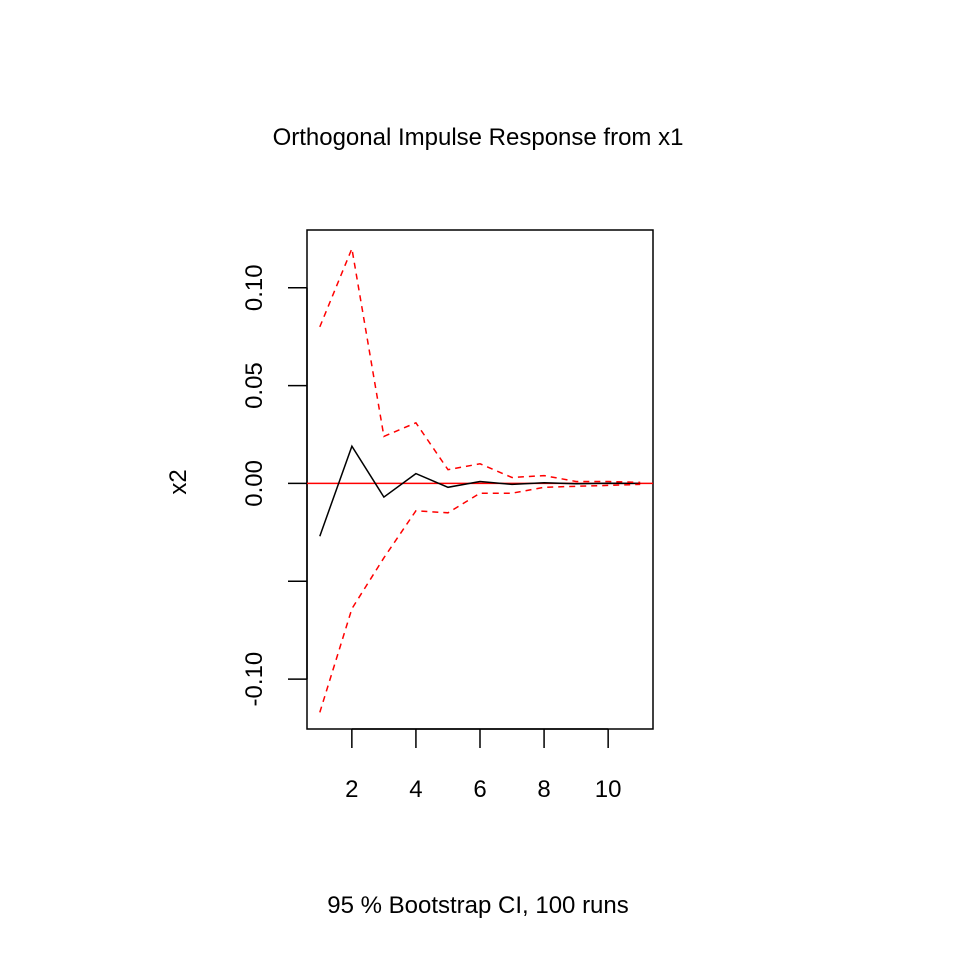  I want to click on x-axis-label: 95 % Bootstrap CI, 100 runs, so click(478, 905).